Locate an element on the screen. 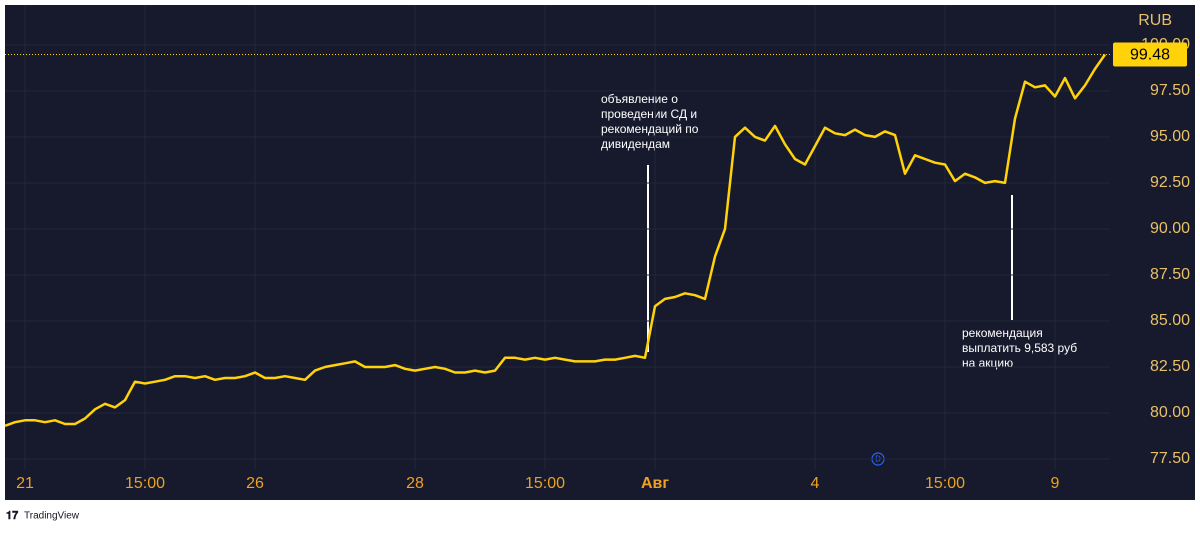 The height and width of the screenshot is (533, 1200). annotation-text: рекомендация is located at coordinates (1002, 333).